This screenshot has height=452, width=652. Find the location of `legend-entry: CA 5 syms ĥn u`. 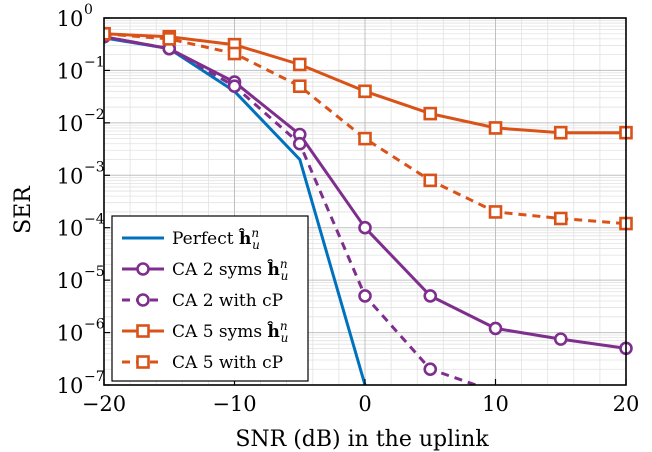

legend-entry: CA 5 syms ĥn u is located at coordinates (205, 332).